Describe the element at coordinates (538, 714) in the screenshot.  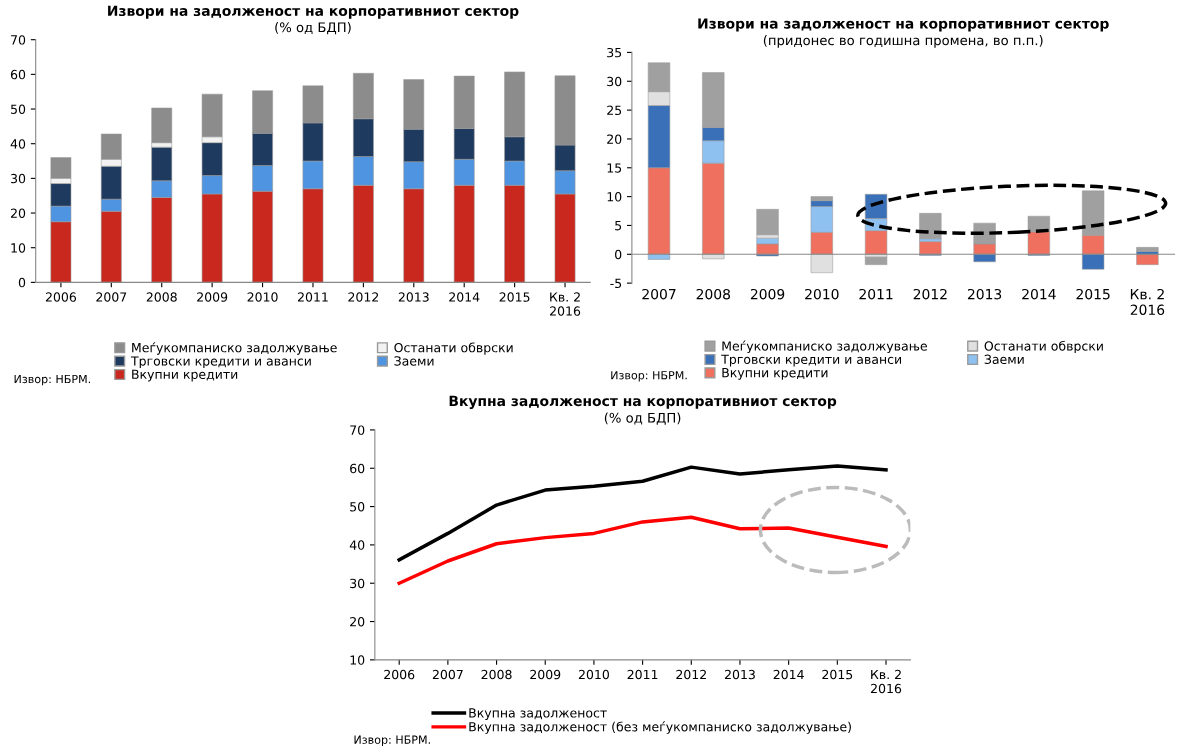
I see `legend-label: Вкупна задолженост` at that location.